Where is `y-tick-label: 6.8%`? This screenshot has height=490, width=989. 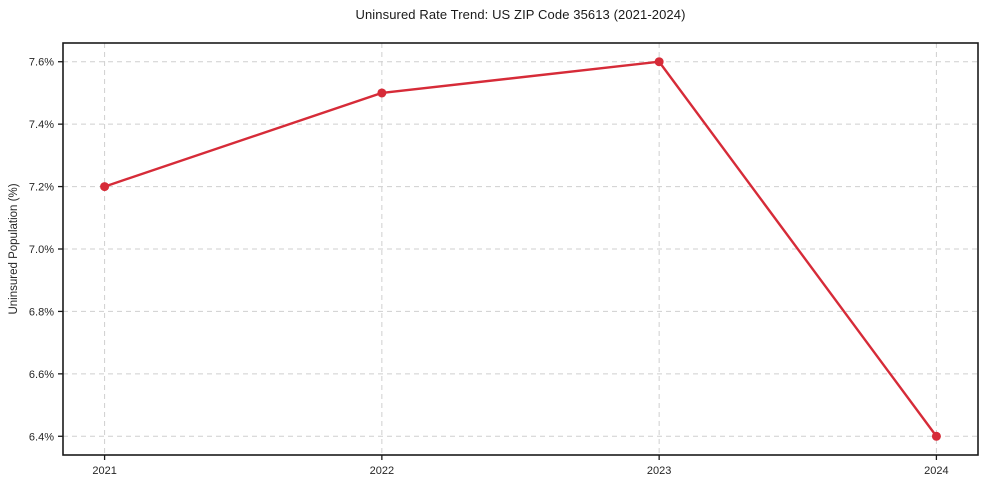
y-tick-label: 6.8% is located at coordinates (41, 312).